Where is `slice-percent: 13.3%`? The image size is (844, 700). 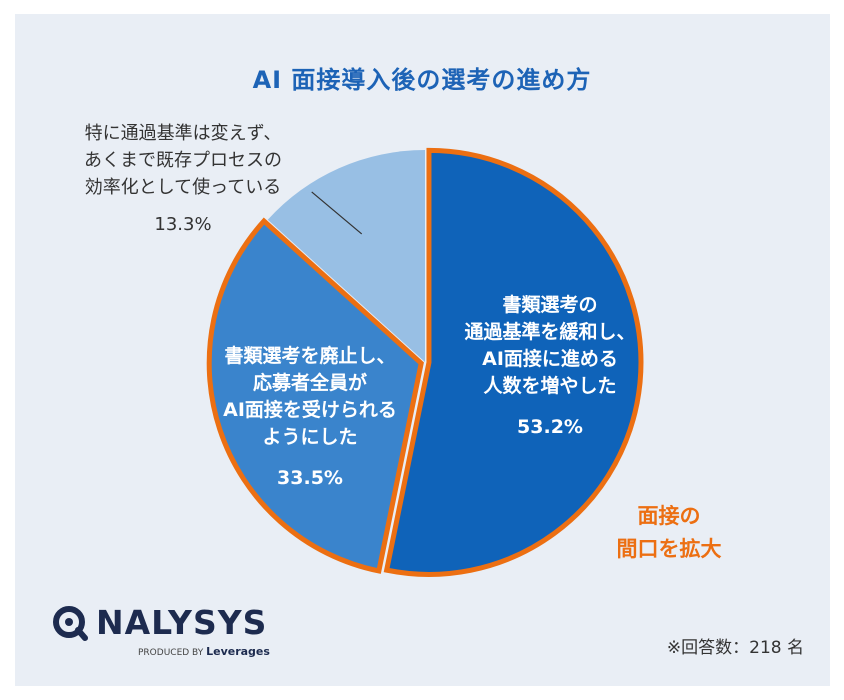 slice-percent: 13.3% is located at coordinates (183, 224).